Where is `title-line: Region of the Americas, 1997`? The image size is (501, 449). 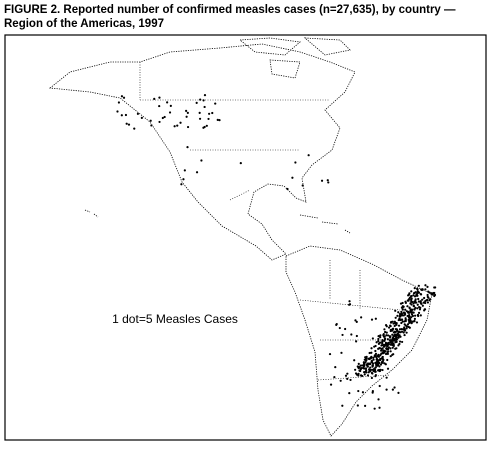 title-line: Region of the Americas, 1997 is located at coordinates (84, 24).